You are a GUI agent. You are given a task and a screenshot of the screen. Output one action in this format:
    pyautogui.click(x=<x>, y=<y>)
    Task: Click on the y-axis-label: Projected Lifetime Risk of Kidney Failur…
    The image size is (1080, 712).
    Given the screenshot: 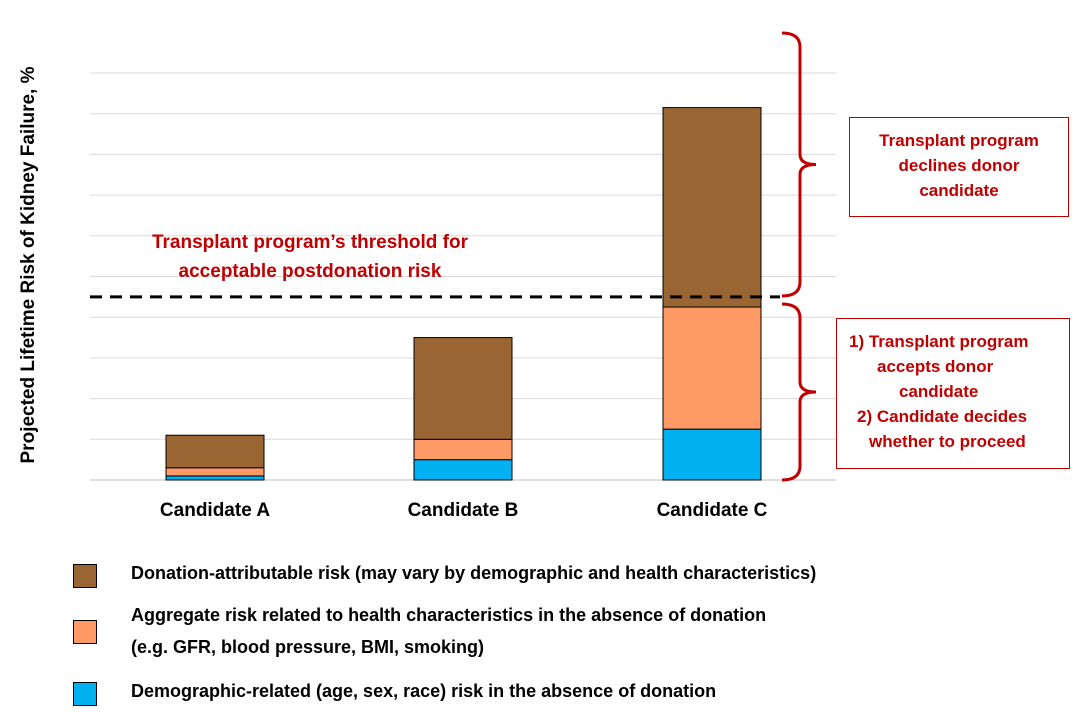 What is the action you would take?
    pyautogui.click(x=28, y=265)
    